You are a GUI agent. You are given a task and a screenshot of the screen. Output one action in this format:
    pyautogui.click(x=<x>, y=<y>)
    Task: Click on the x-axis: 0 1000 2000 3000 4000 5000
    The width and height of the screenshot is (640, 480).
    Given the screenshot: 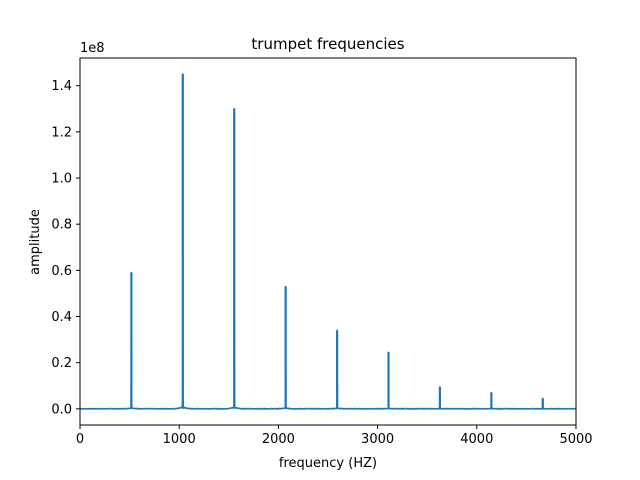 What is the action you would take?
    pyautogui.click(x=334, y=436)
    